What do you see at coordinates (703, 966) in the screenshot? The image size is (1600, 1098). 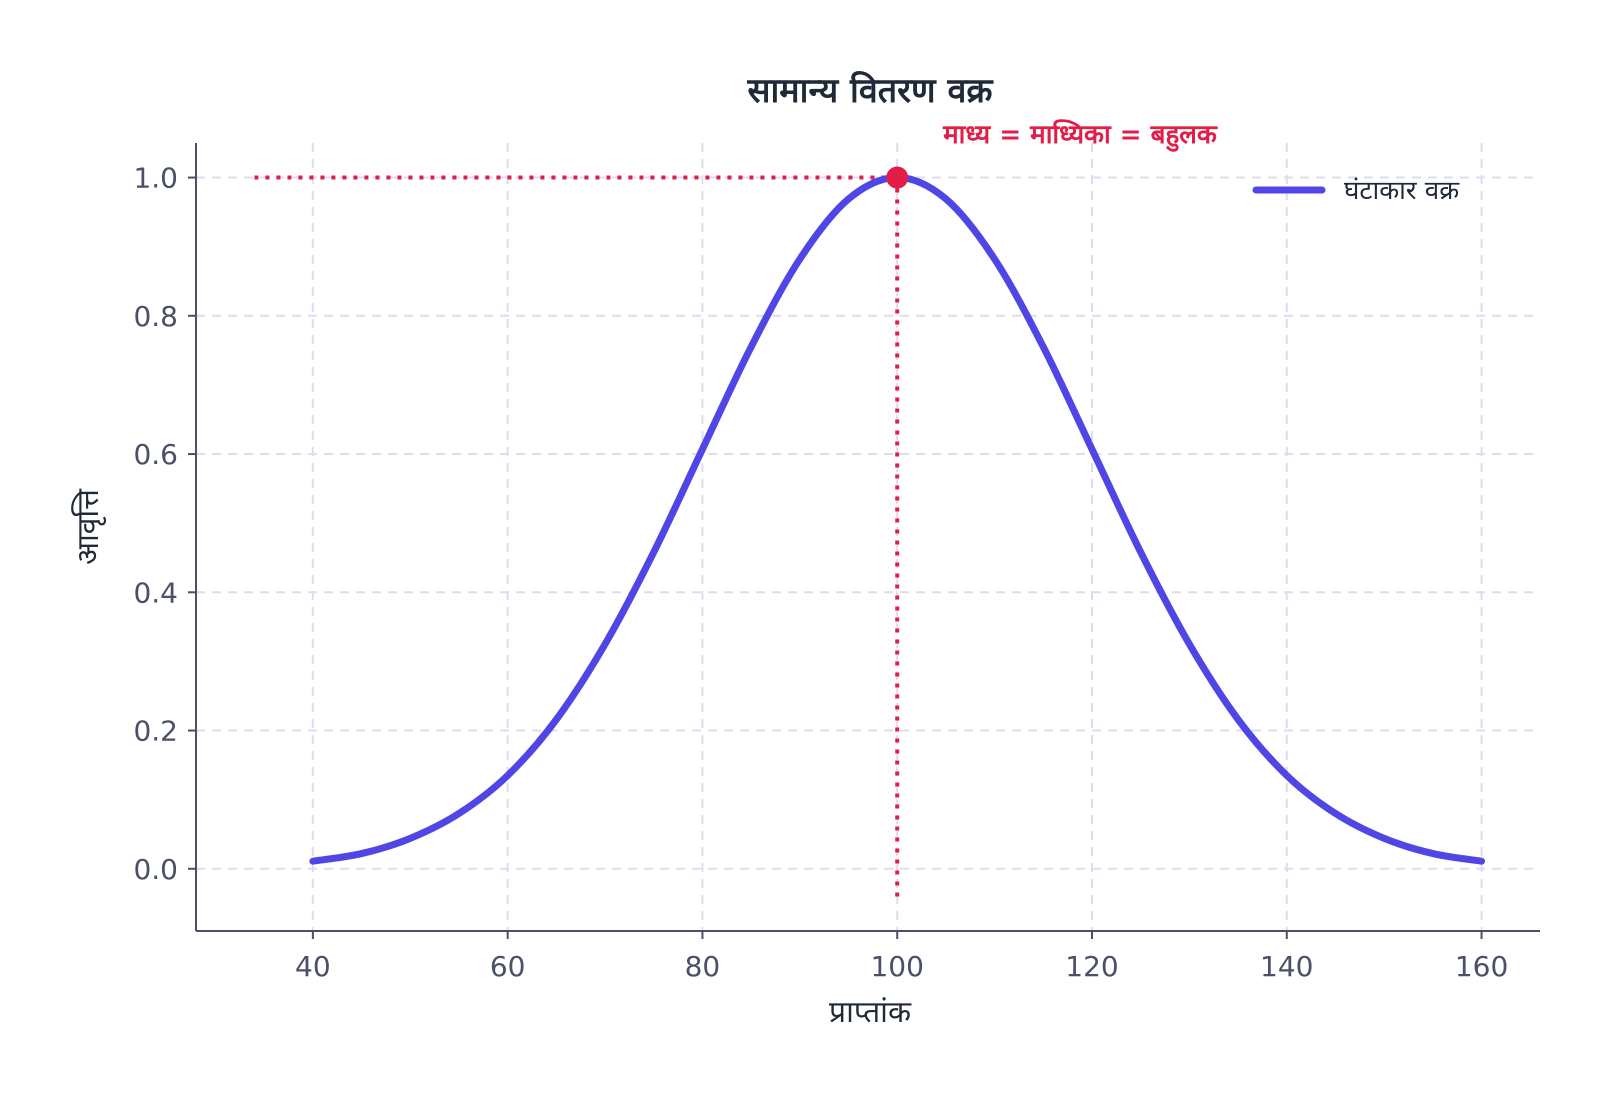 I see `x-tick-label: 80` at bounding box center [703, 966].